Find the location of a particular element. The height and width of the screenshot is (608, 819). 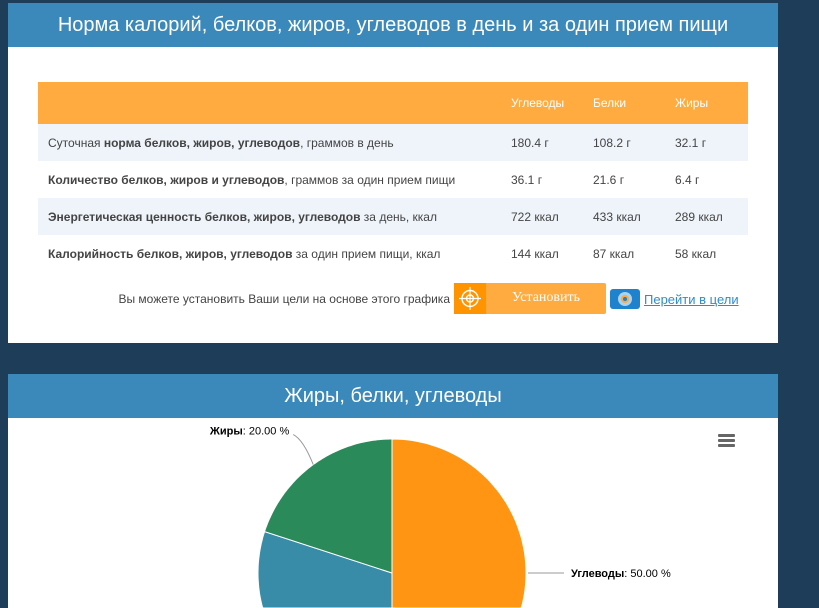

row-value: 108.2 г is located at coordinates (633, 142).